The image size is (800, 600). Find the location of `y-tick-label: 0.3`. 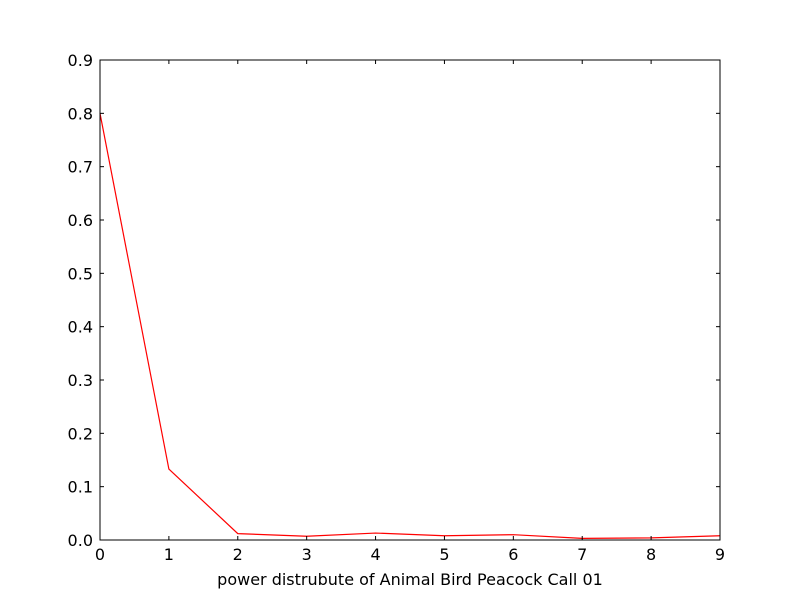

y-tick-label: 0.3 is located at coordinates (80, 380).